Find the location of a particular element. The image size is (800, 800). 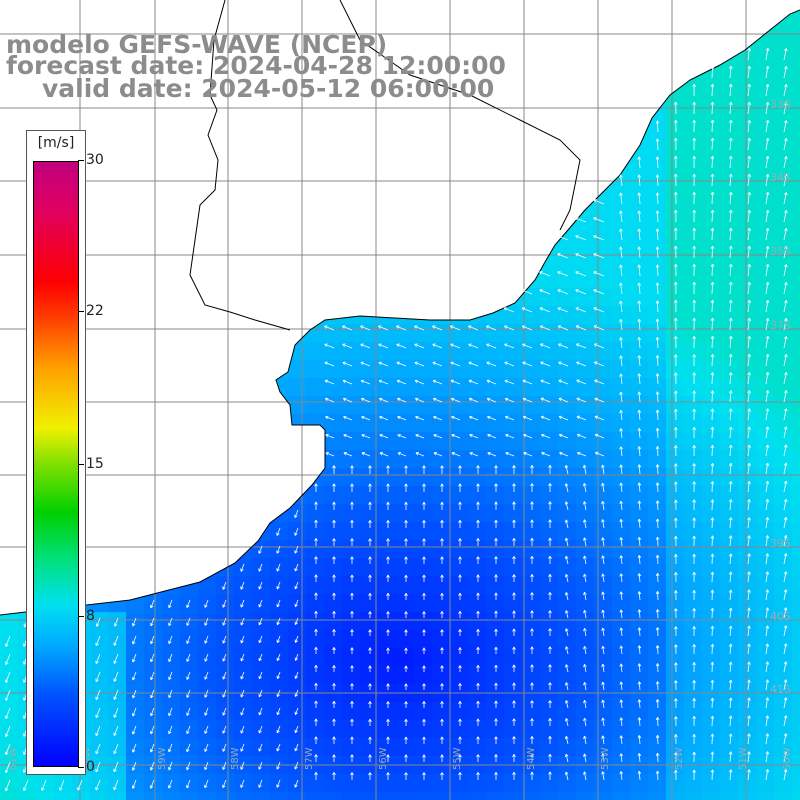

lat-label: 41S is located at coordinates (780, 689).